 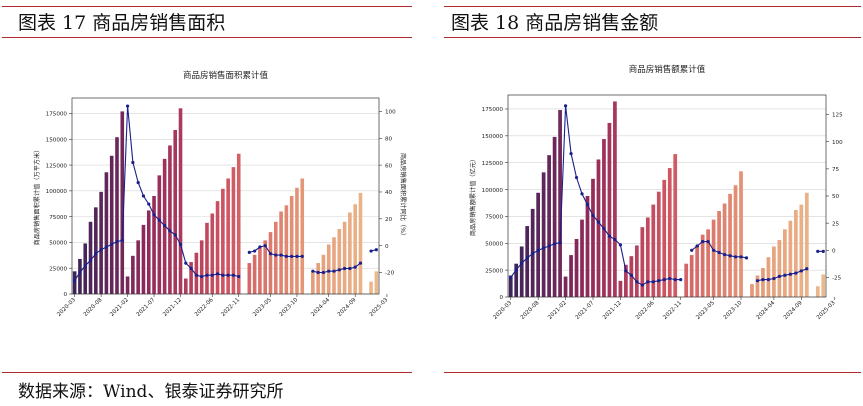 I want to click on y-axis-label: 商品房销售额累计值（亿元）, so click(x=473, y=196).